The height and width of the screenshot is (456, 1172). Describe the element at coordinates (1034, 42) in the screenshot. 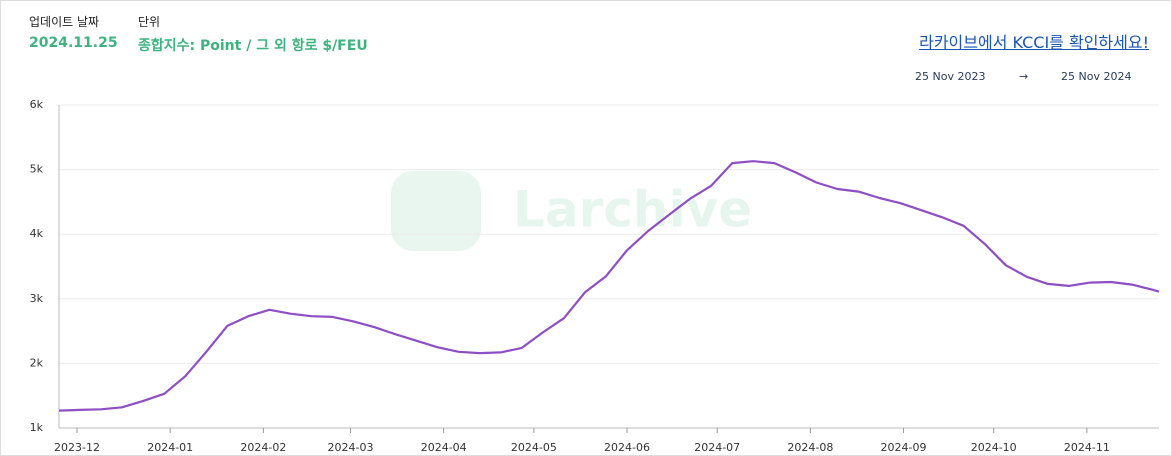

I see `link: 라카이브에서 KCCI를 확인하세요!` at that location.